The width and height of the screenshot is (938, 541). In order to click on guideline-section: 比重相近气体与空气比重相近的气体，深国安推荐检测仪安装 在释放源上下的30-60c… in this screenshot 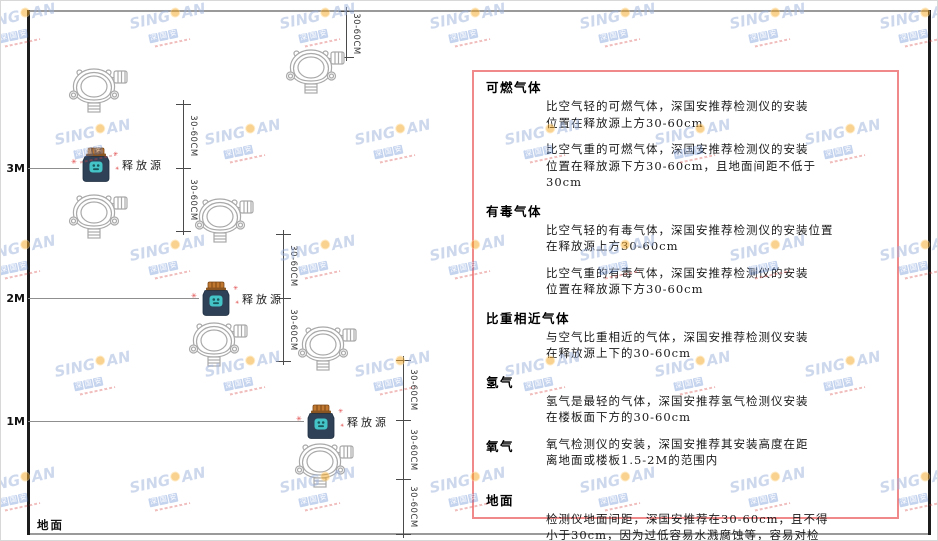, I will do `click(686, 335)`.